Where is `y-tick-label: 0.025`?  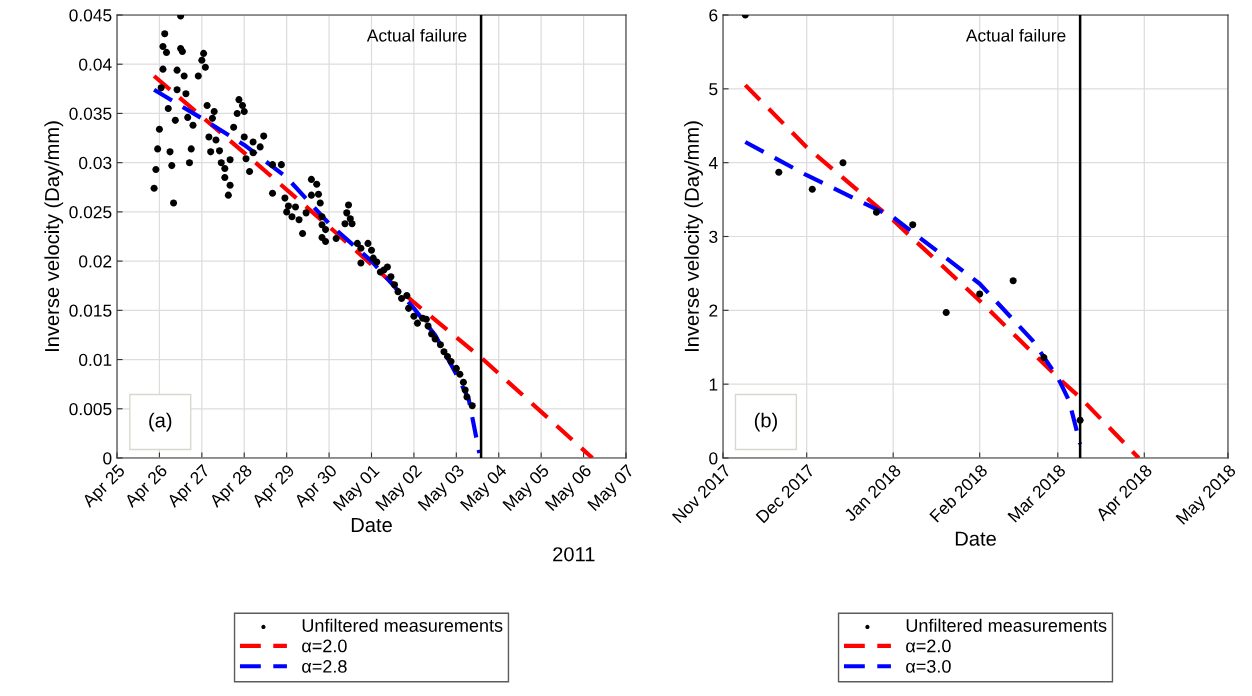
y-tick-label: 0.025 is located at coordinates (90, 212).